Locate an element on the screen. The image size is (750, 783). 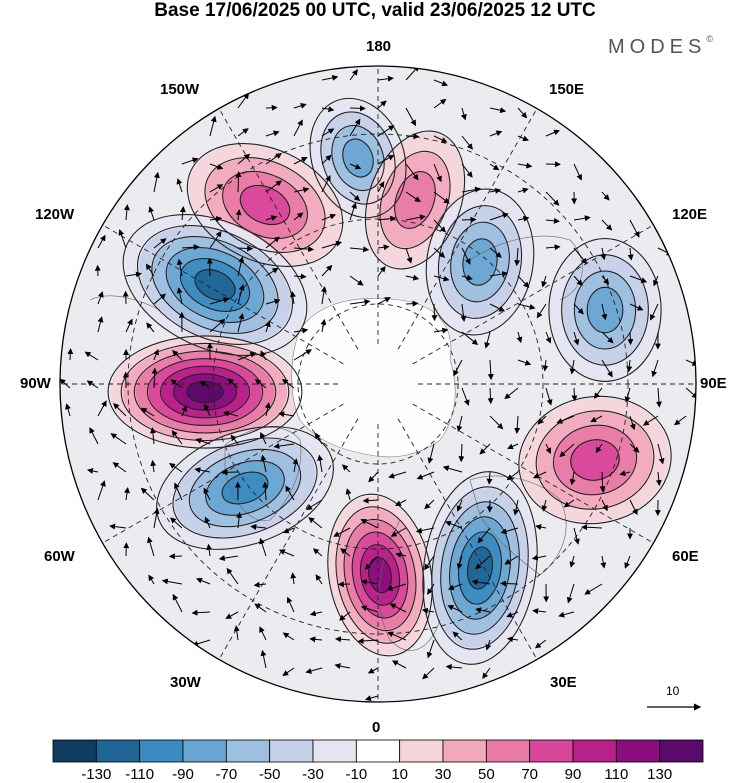
lon-label-60e: 60E is located at coordinates (685, 556).